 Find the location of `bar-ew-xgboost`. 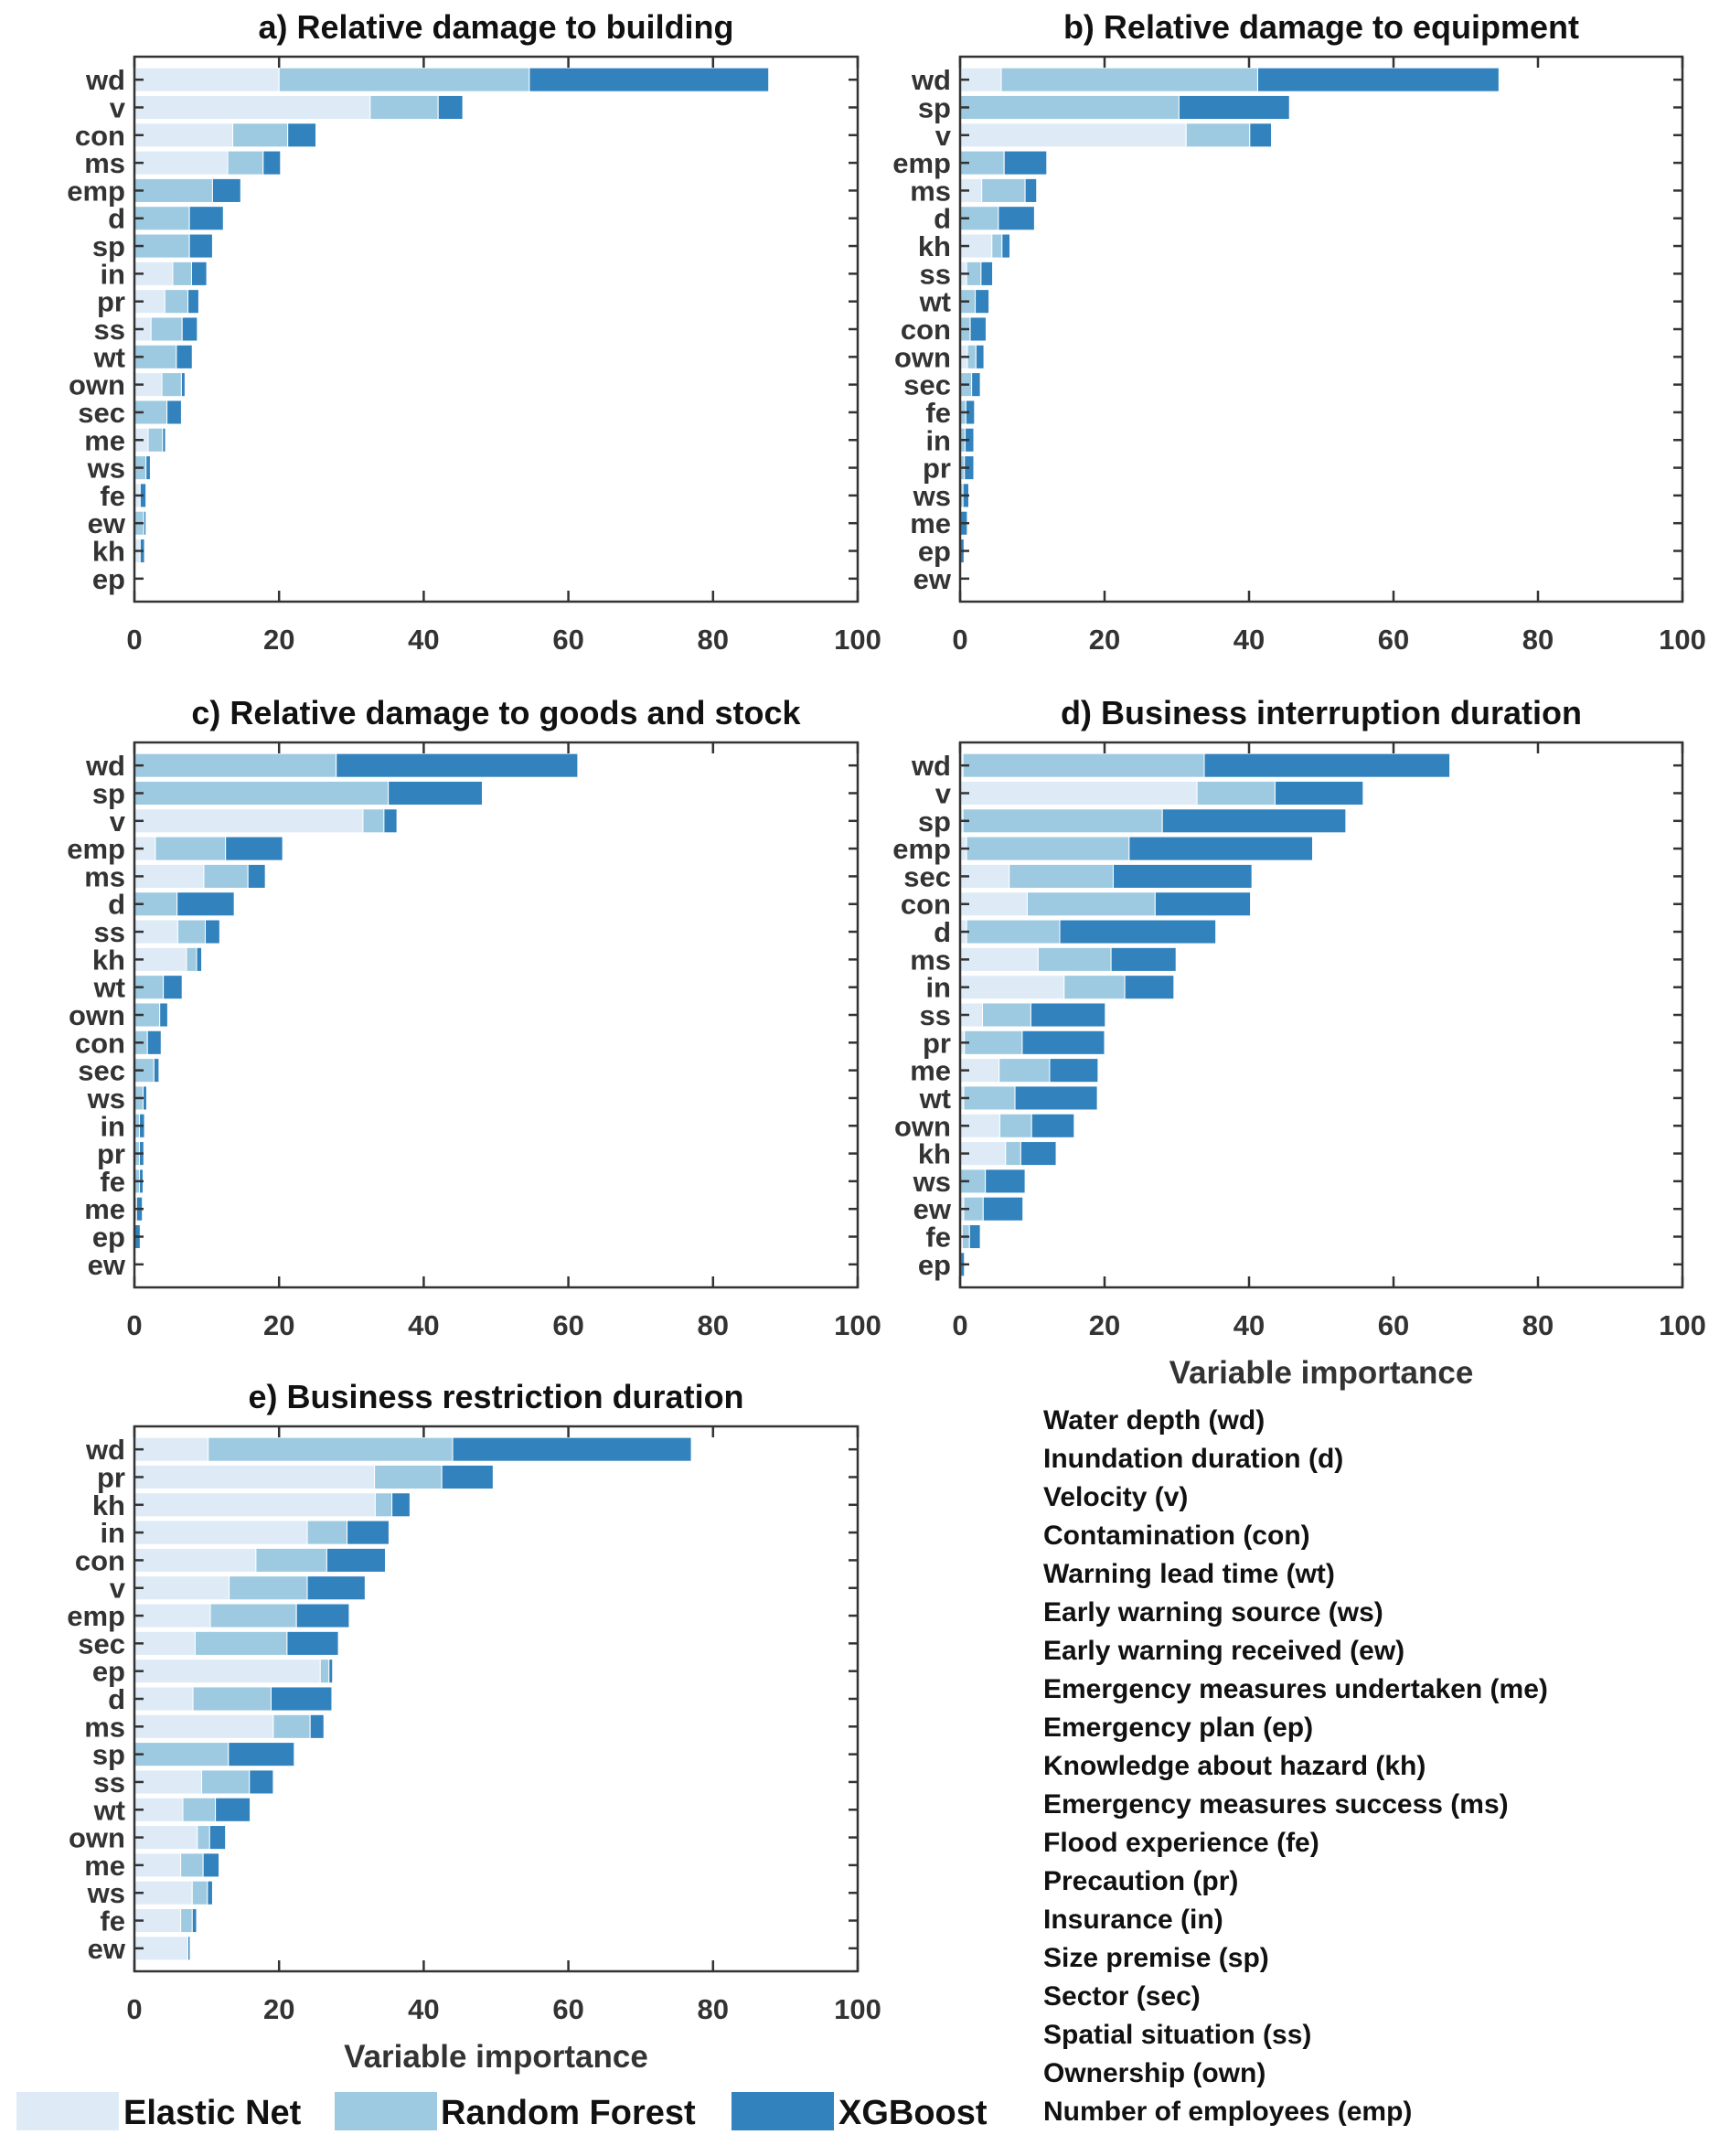

bar-ew-xgboost is located at coordinates (145, 523).